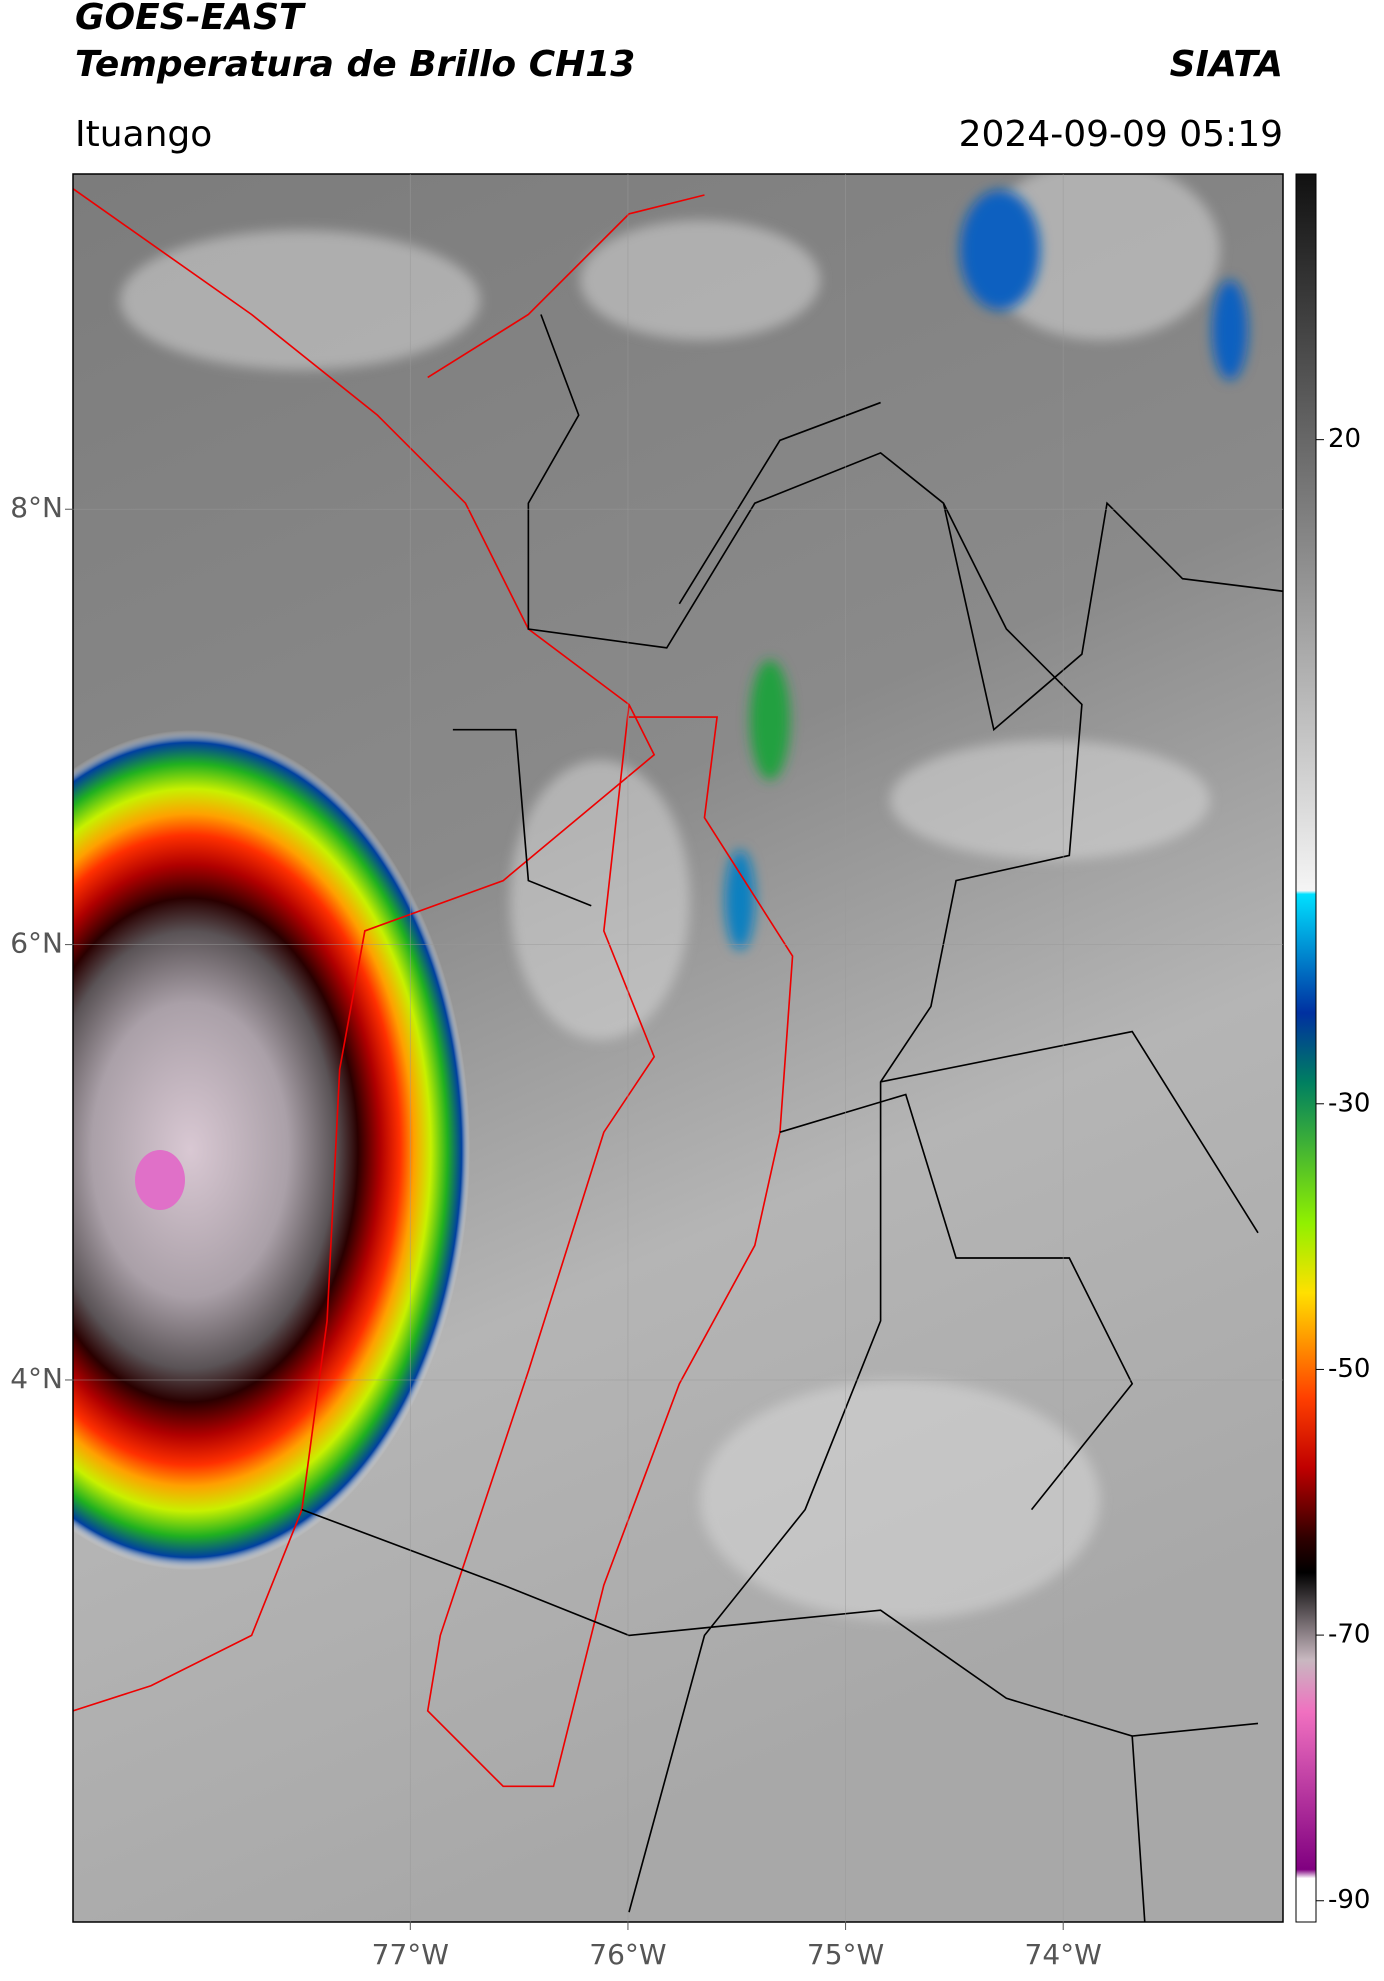 This screenshot has width=1384, height=1981. What do you see at coordinates (1063, 1954) in the screenshot?
I see `lon-tick-label: 74°W` at bounding box center [1063, 1954].